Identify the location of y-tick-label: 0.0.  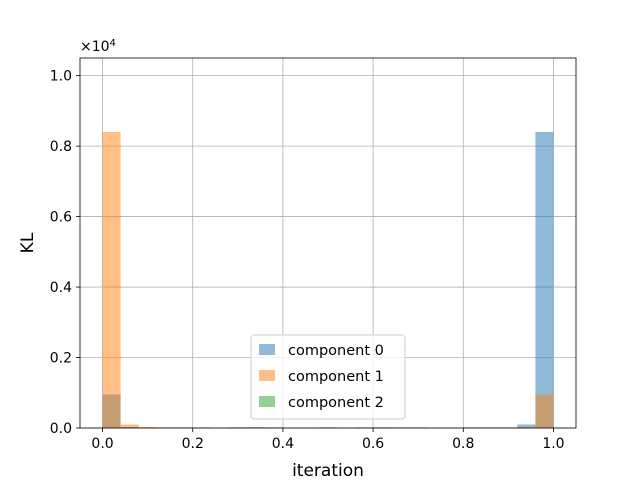
(61, 429).